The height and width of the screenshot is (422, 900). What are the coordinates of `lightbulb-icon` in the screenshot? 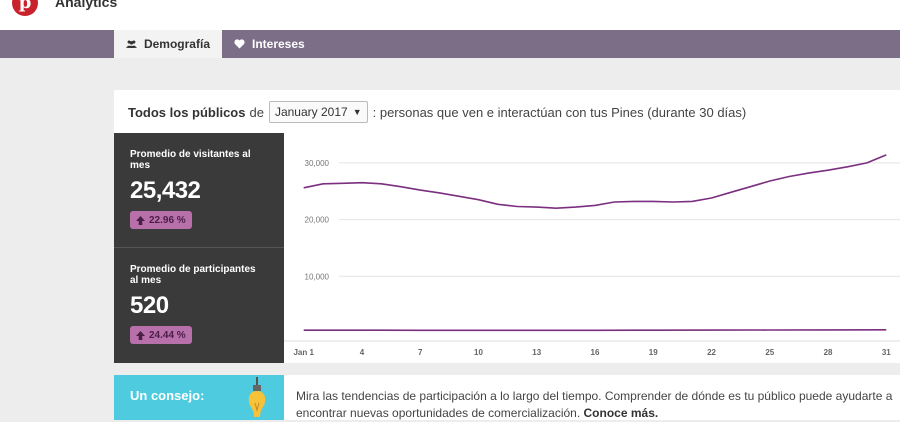 It's located at (257, 397).